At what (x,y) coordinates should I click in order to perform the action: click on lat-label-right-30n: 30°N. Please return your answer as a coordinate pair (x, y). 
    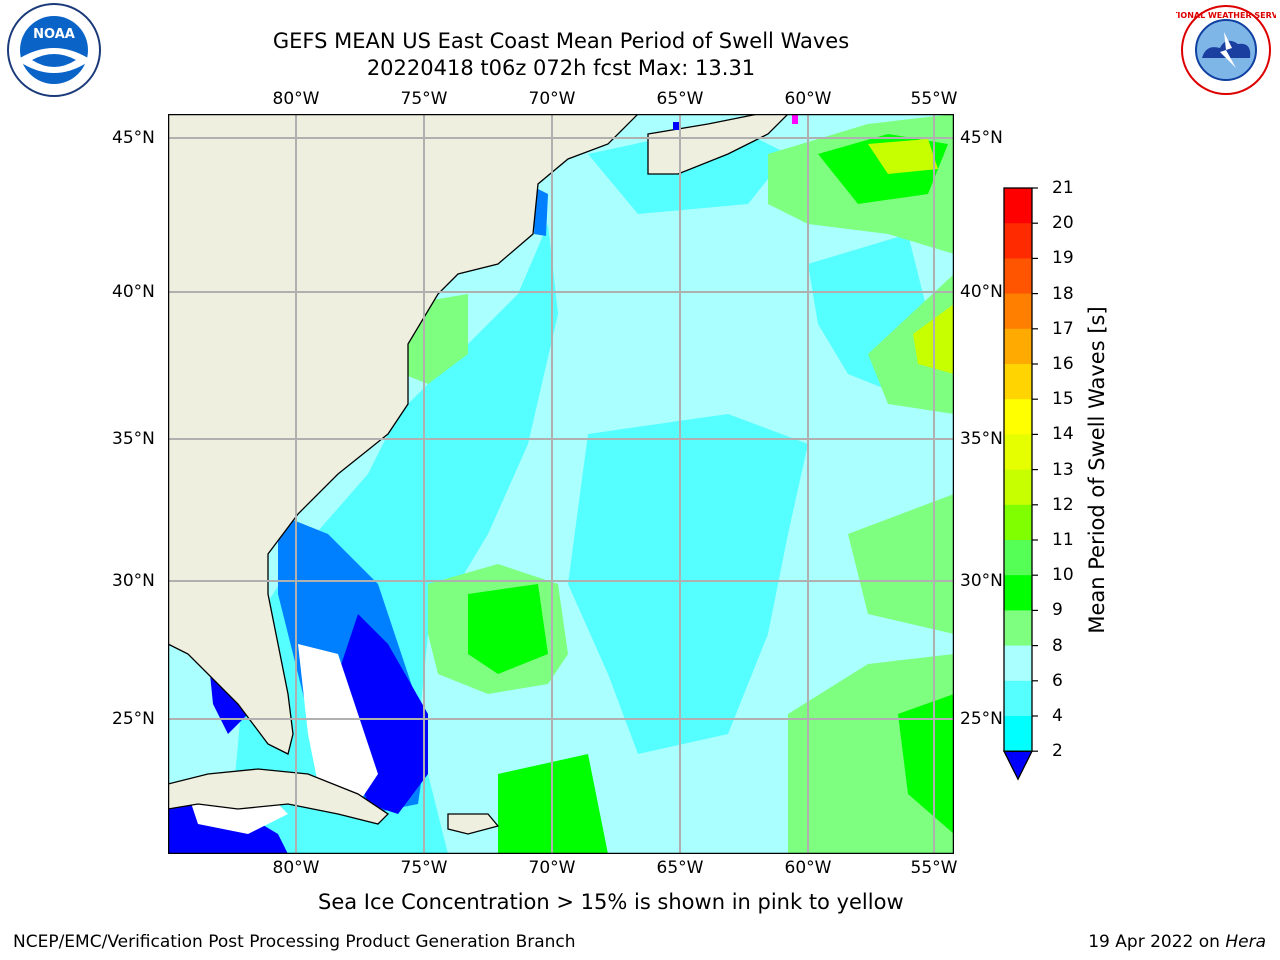
    Looking at the image, I should click on (981, 581).